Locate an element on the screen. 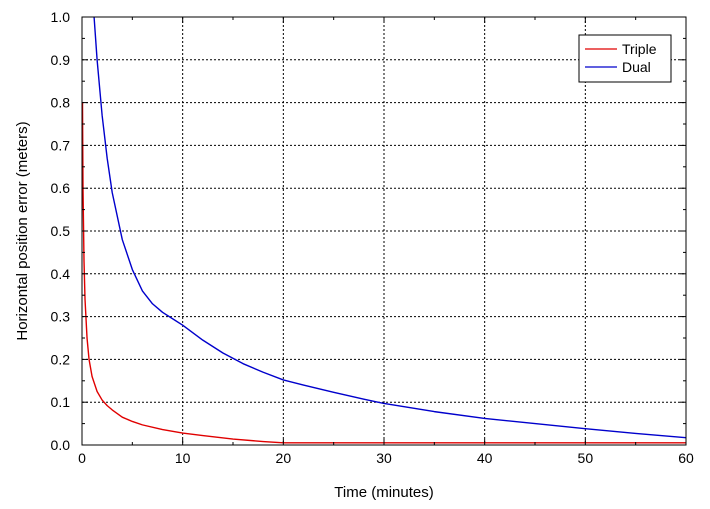 Image resolution: width=710 pixels, height=509 pixels. legend-label-triple: Triple is located at coordinates (639, 49).